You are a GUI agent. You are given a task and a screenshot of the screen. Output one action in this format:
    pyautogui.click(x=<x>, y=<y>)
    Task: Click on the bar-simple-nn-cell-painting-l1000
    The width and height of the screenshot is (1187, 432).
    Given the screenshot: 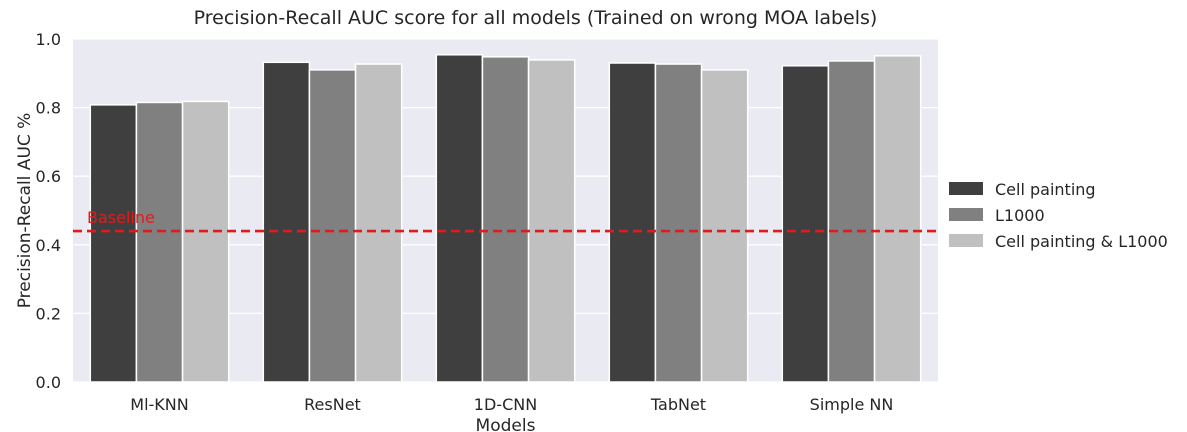 What is the action you would take?
    pyautogui.click(x=897, y=219)
    